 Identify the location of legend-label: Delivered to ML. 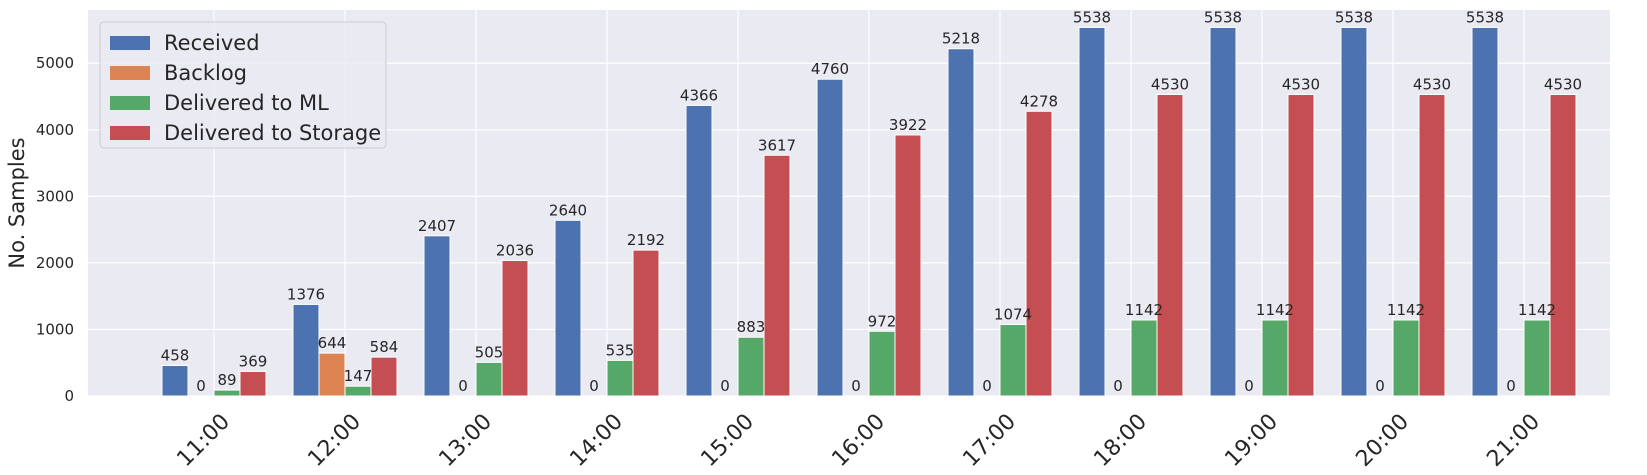
(246, 103).